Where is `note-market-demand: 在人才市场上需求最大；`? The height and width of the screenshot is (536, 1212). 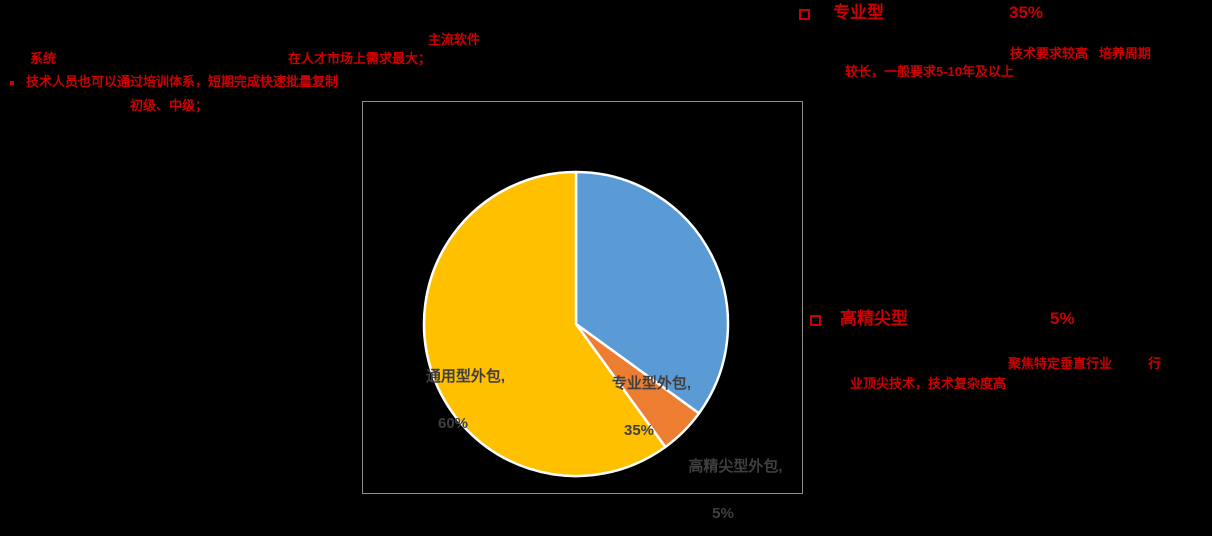
note-market-demand: 在人才市场上需求最大； is located at coordinates (360, 58).